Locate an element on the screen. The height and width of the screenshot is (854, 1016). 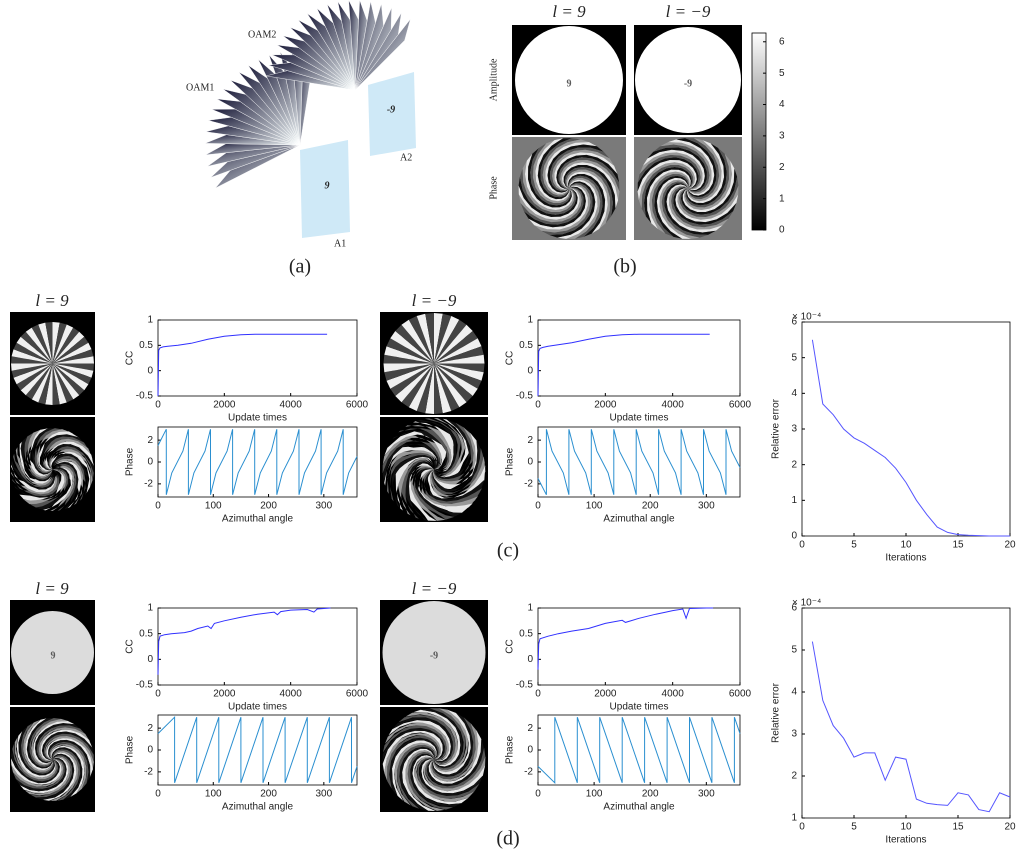
x-tick-label: 2000 is located at coordinates (605, 694).